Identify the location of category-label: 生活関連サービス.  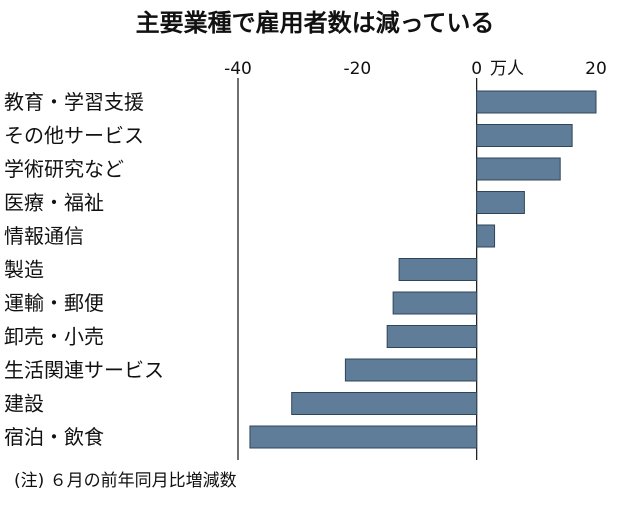
(84, 370).